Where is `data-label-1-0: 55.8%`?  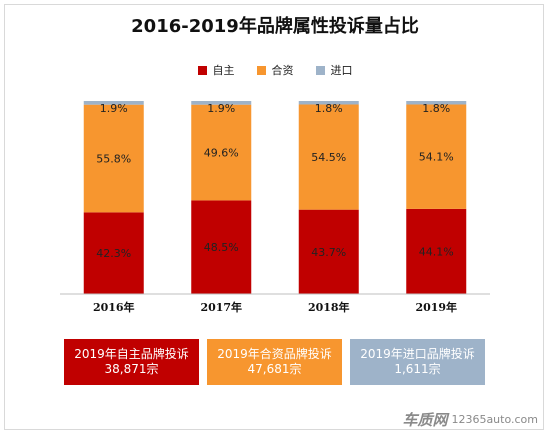 data-label-1-0: 55.8% is located at coordinates (113, 159).